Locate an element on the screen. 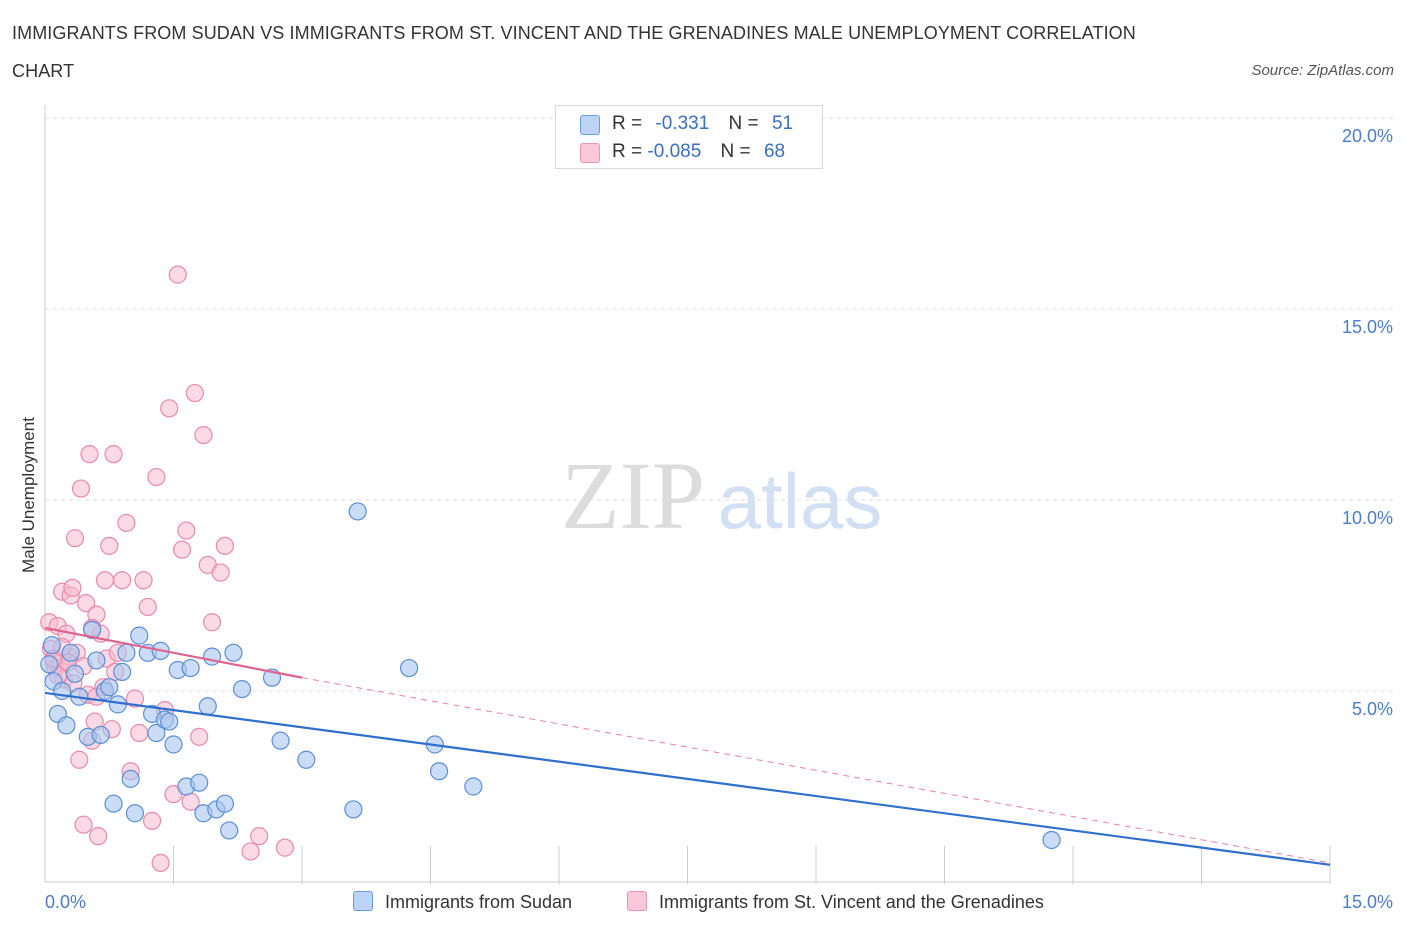  legend-n-value: 68 is located at coordinates (774, 151).